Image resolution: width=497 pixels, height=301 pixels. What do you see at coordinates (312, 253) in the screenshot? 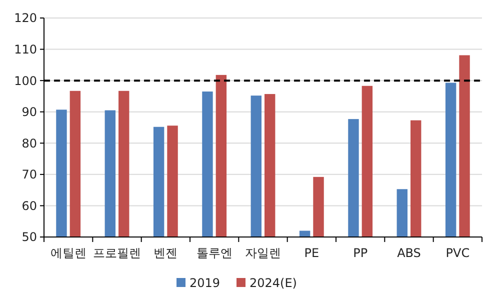
I see `x-tick-label: PE` at bounding box center [312, 253].